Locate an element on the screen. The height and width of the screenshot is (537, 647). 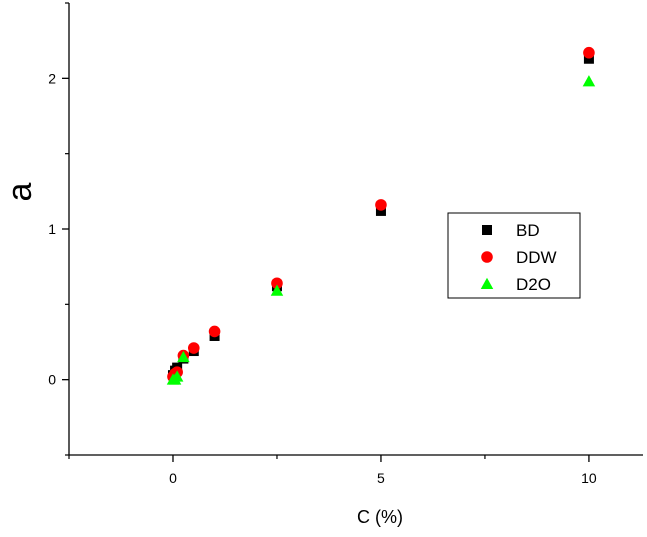
x-axis-label: C (%) is located at coordinates (380, 517).